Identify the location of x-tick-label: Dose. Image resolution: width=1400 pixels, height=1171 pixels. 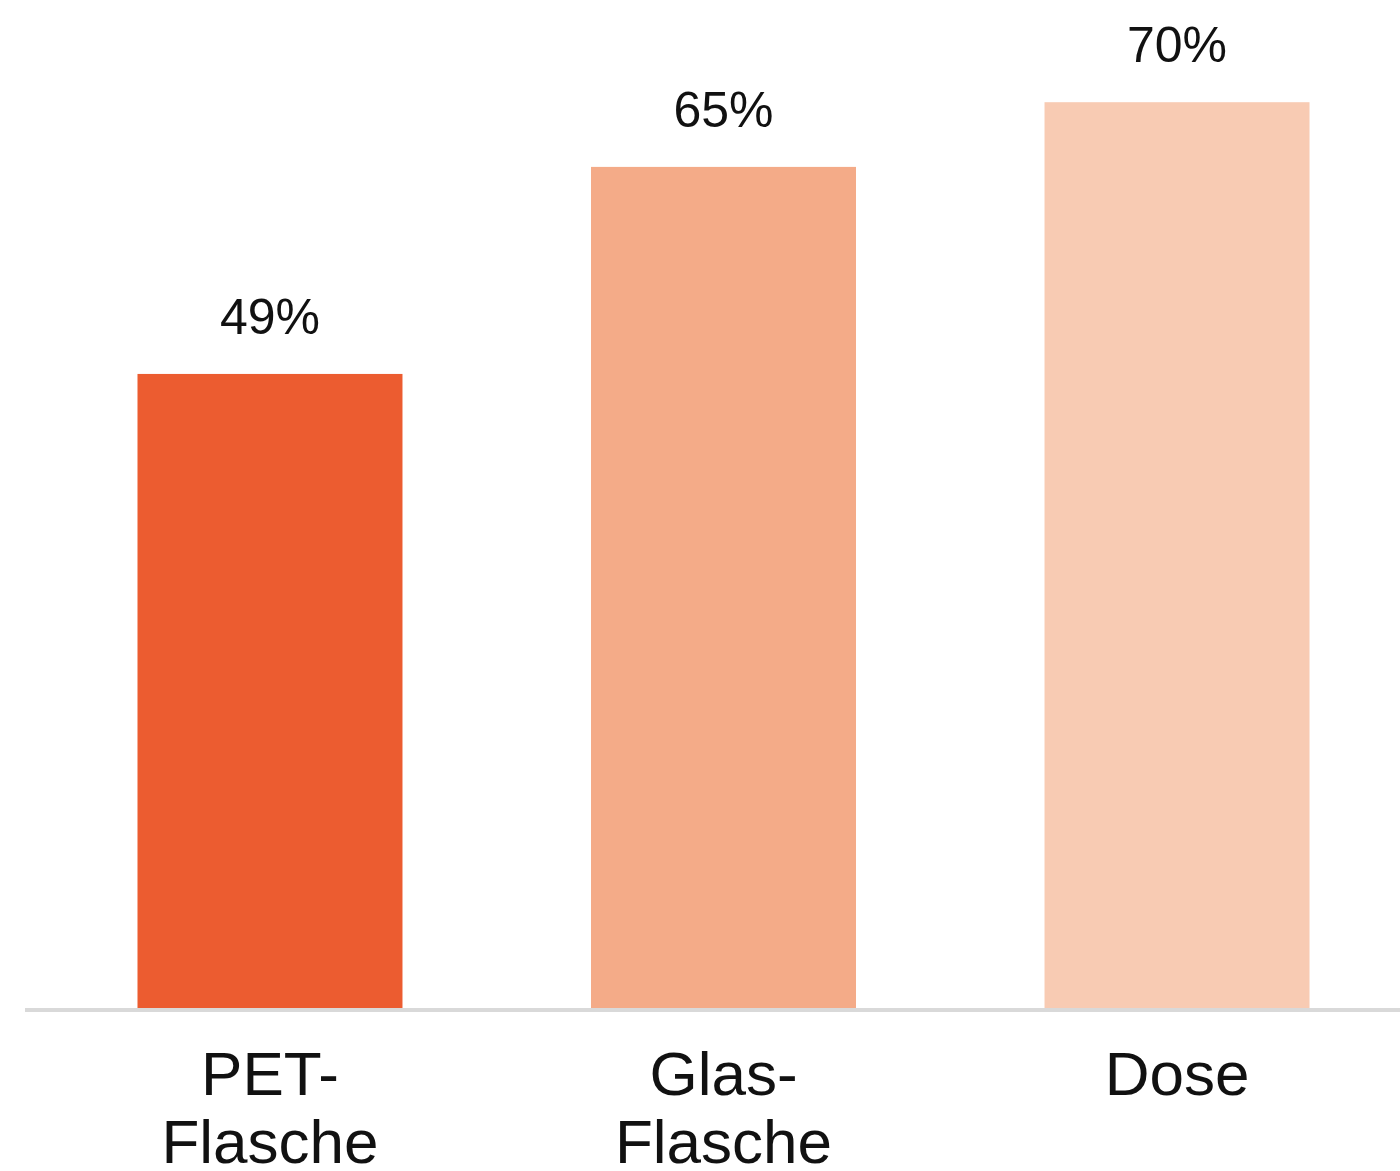
(1177, 1073).